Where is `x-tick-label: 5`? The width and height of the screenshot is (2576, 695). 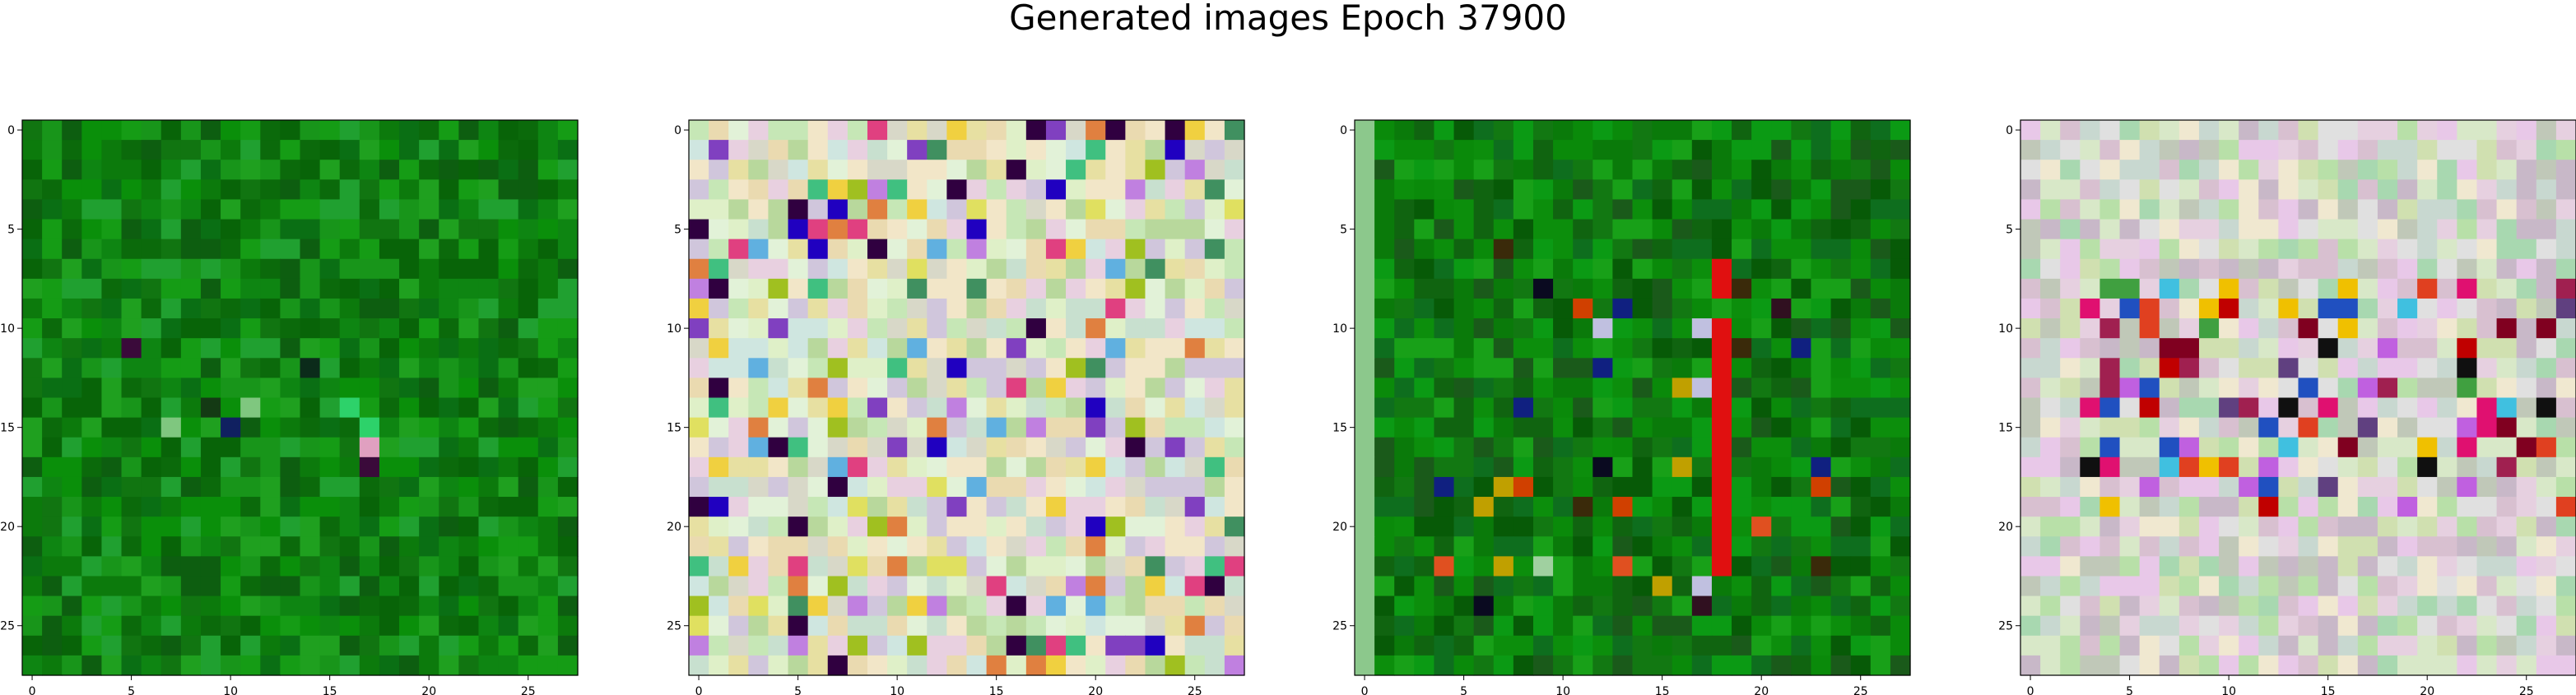
x-tick-label: 5 is located at coordinates (1463, 690).